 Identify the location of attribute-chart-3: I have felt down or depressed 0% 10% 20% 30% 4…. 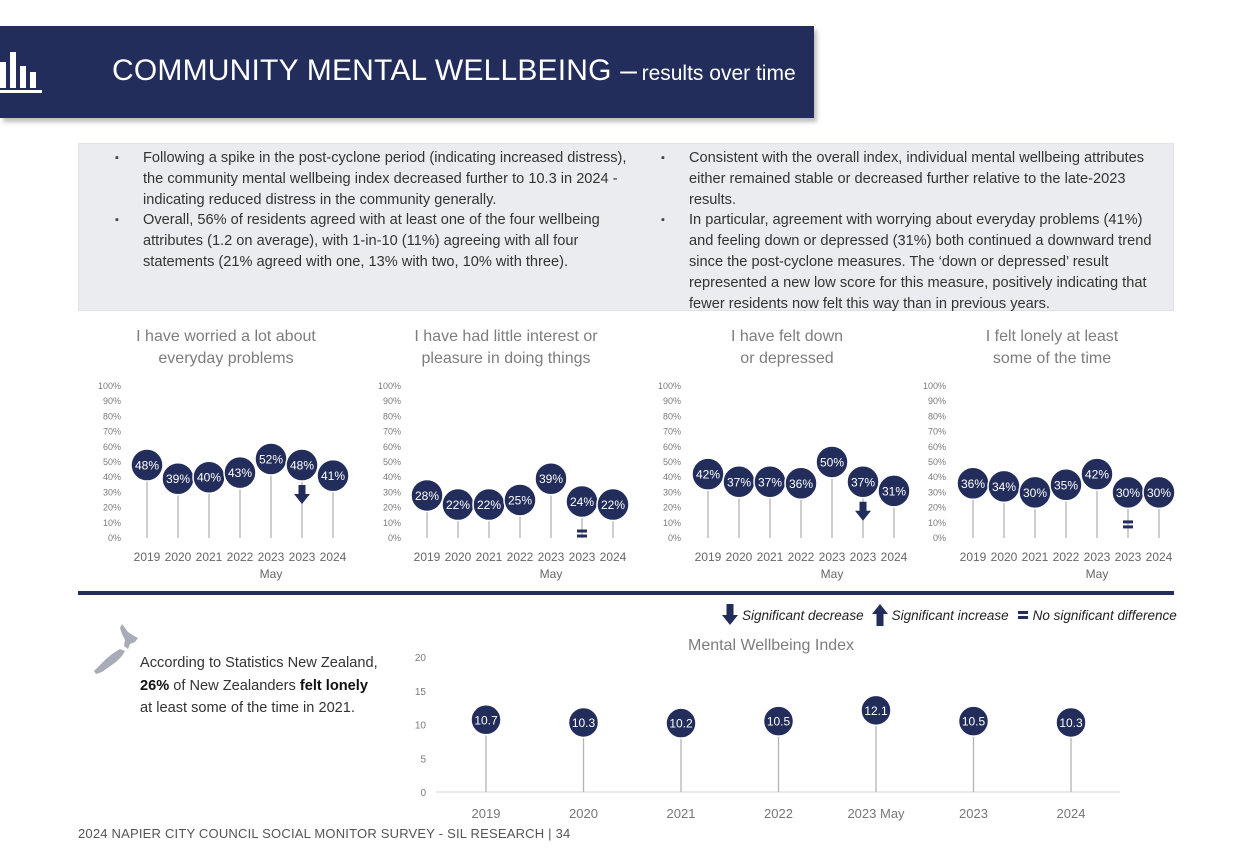
(784, 454).